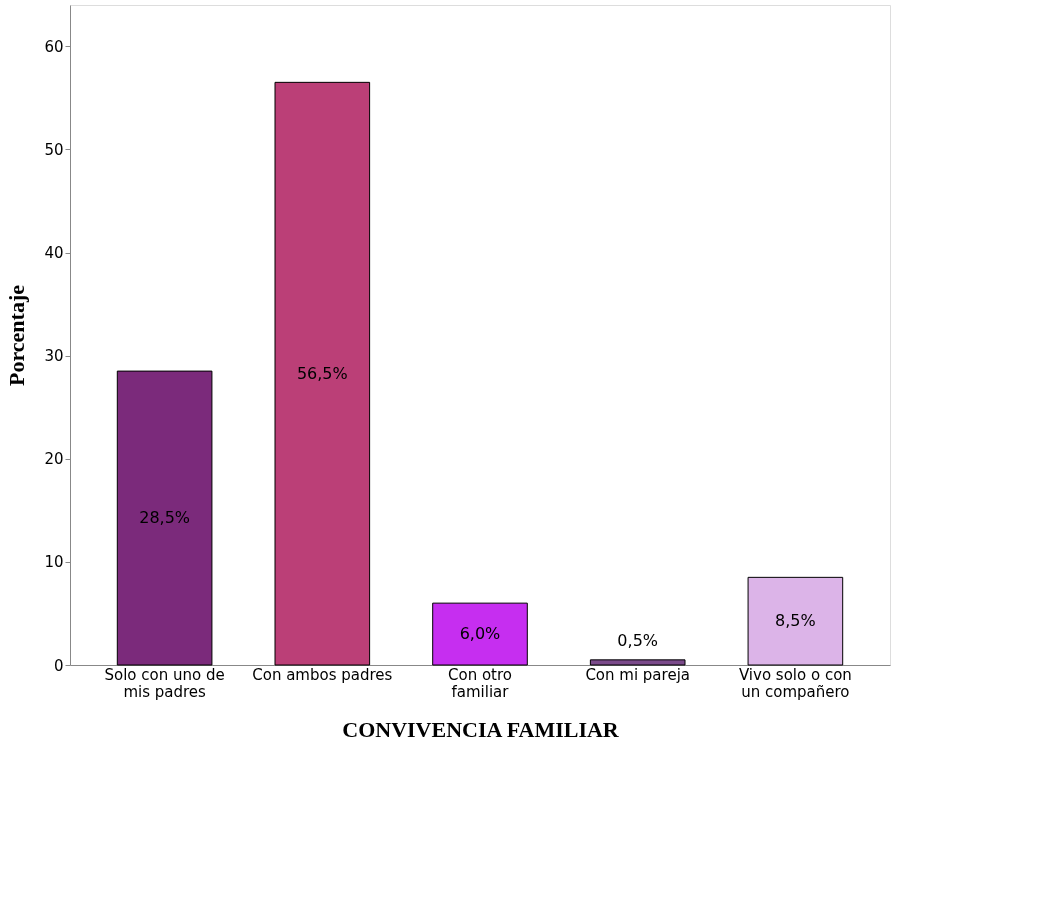 This screenshot has width=1050, height=913. What do you see at coordinates (54, 46) in the screenshot?
I see `y-tick-label: 60` at bounding box center [54, 46].